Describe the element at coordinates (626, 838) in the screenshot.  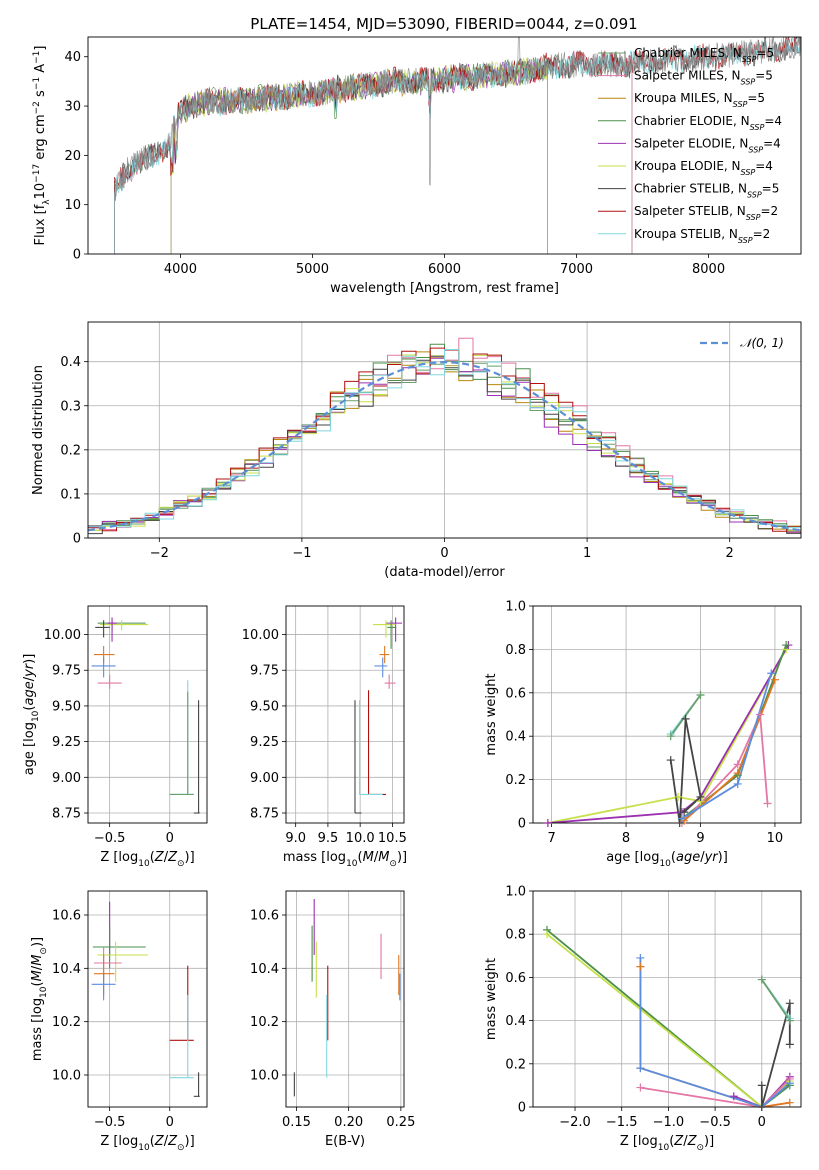
I see `x-tick-label: 8` at that location.